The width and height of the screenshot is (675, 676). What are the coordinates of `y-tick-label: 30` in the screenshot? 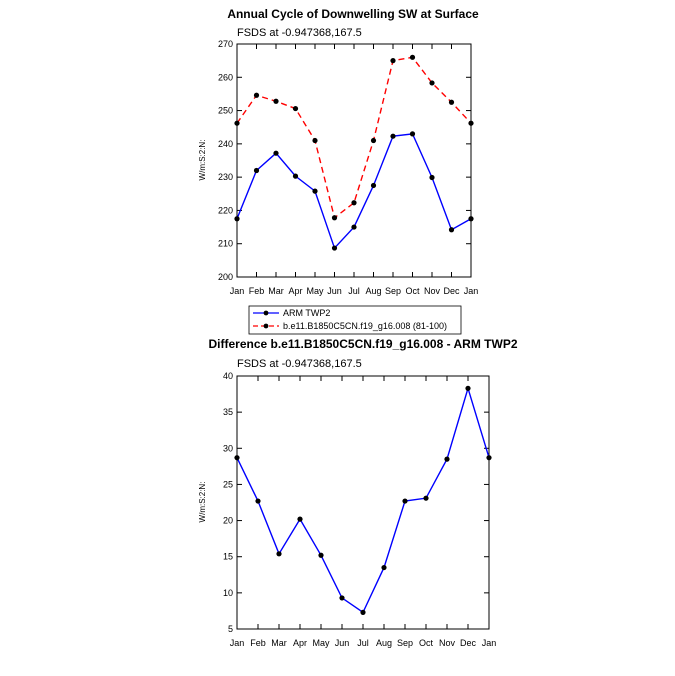 It's located at (228, 448).